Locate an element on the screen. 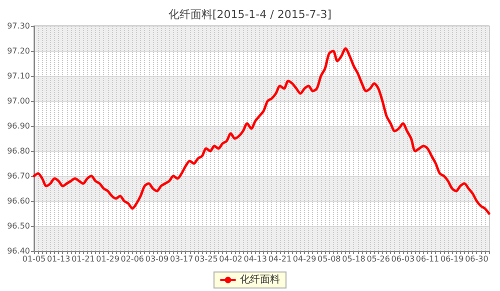  x-tick-label: 04-13 is located at coordinates (255, 259).